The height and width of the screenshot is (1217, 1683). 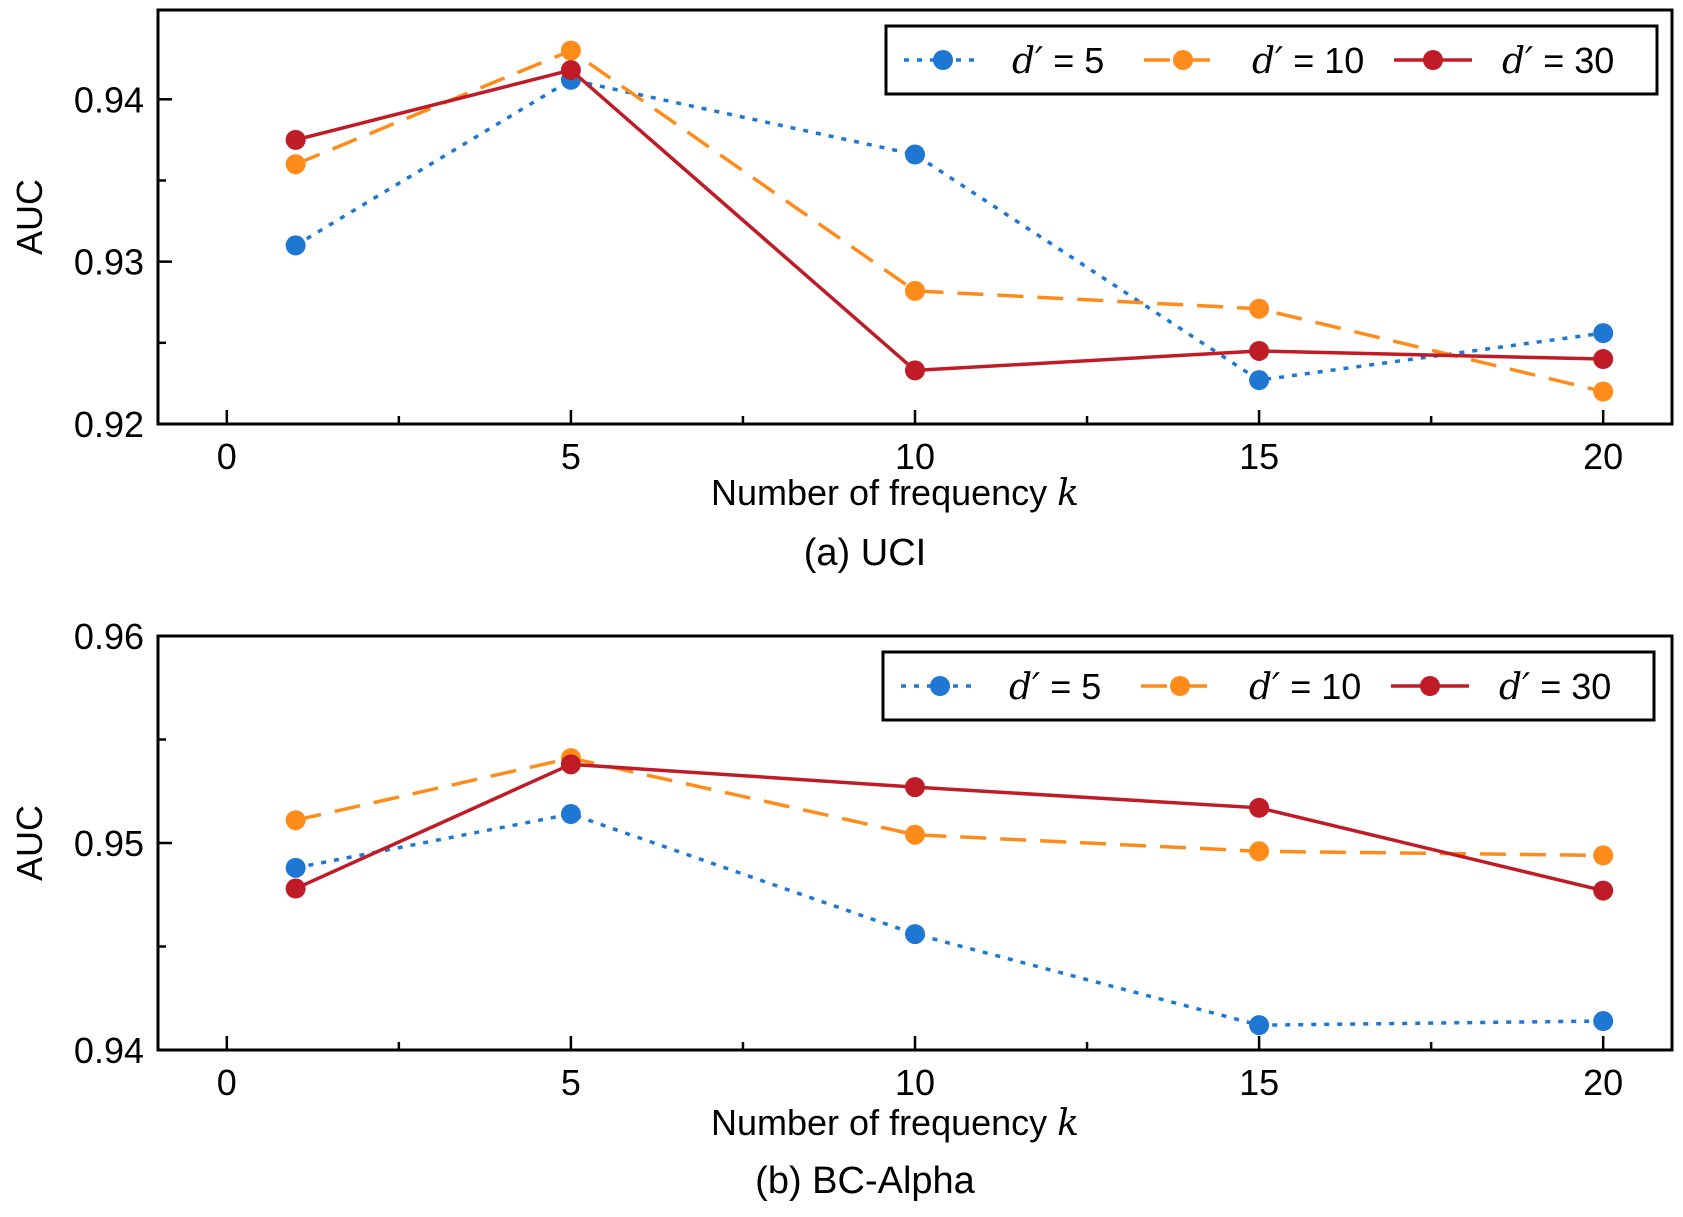 I want to click on series-line-d5, so click(x=949, y=919).